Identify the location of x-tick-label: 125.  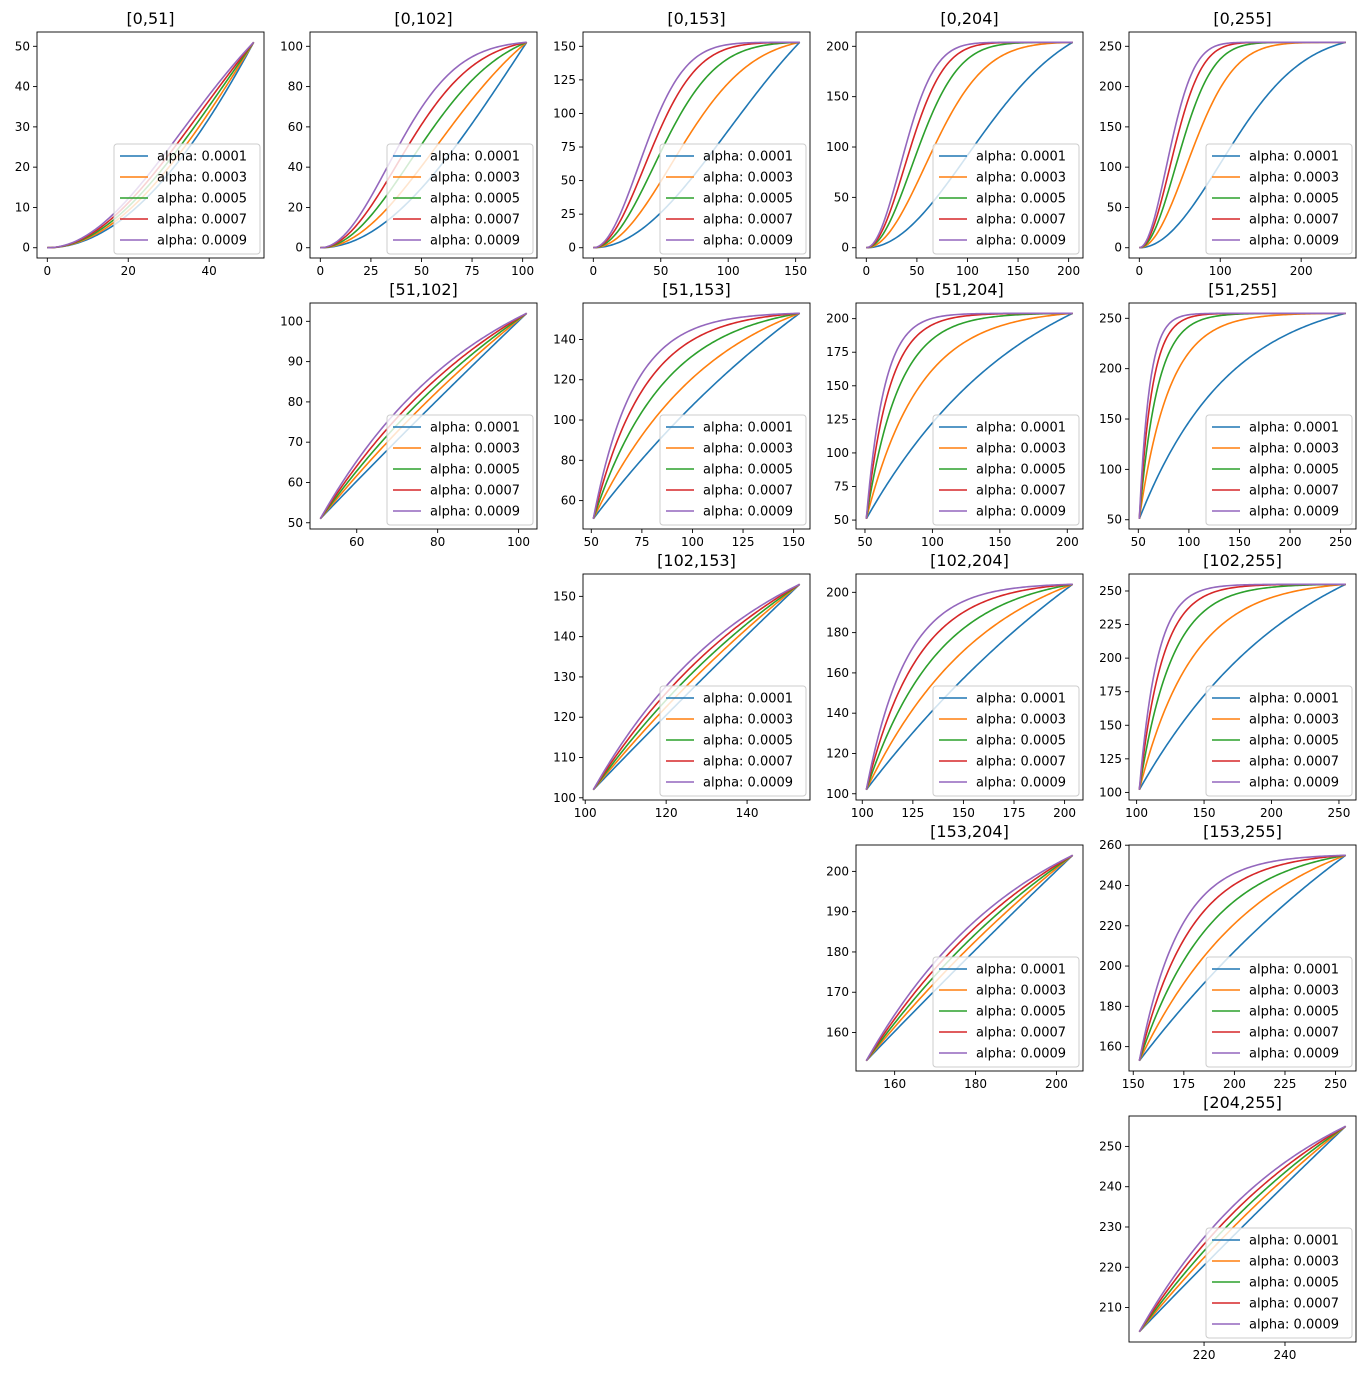
(743, 542).